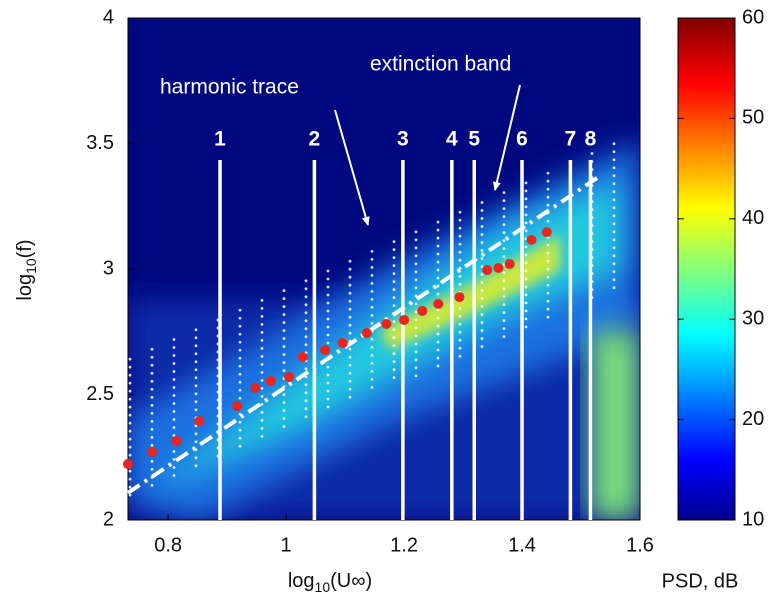  What do you see at coordinates (403, 139) in the screenshot?
I see `station-label: 3` at bounding box center [403, 139].